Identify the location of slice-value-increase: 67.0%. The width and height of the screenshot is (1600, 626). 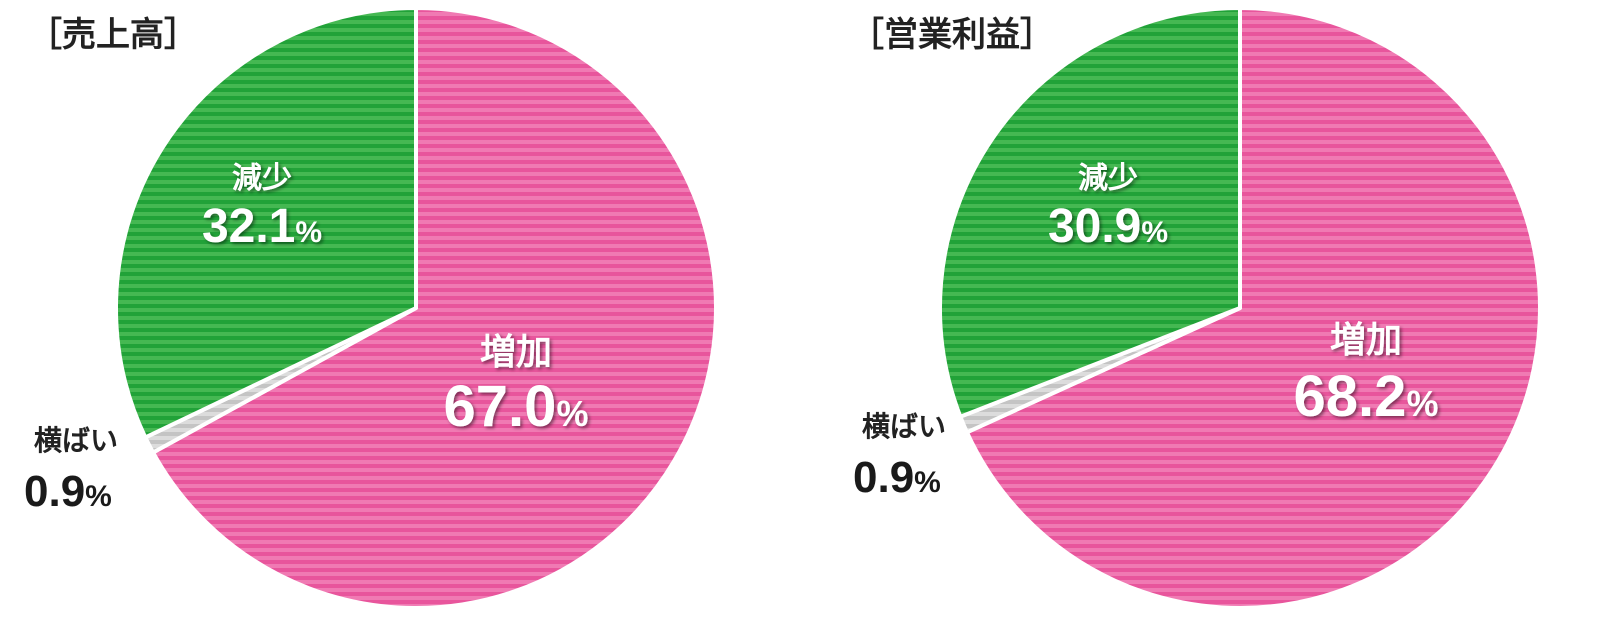
(516, 406).